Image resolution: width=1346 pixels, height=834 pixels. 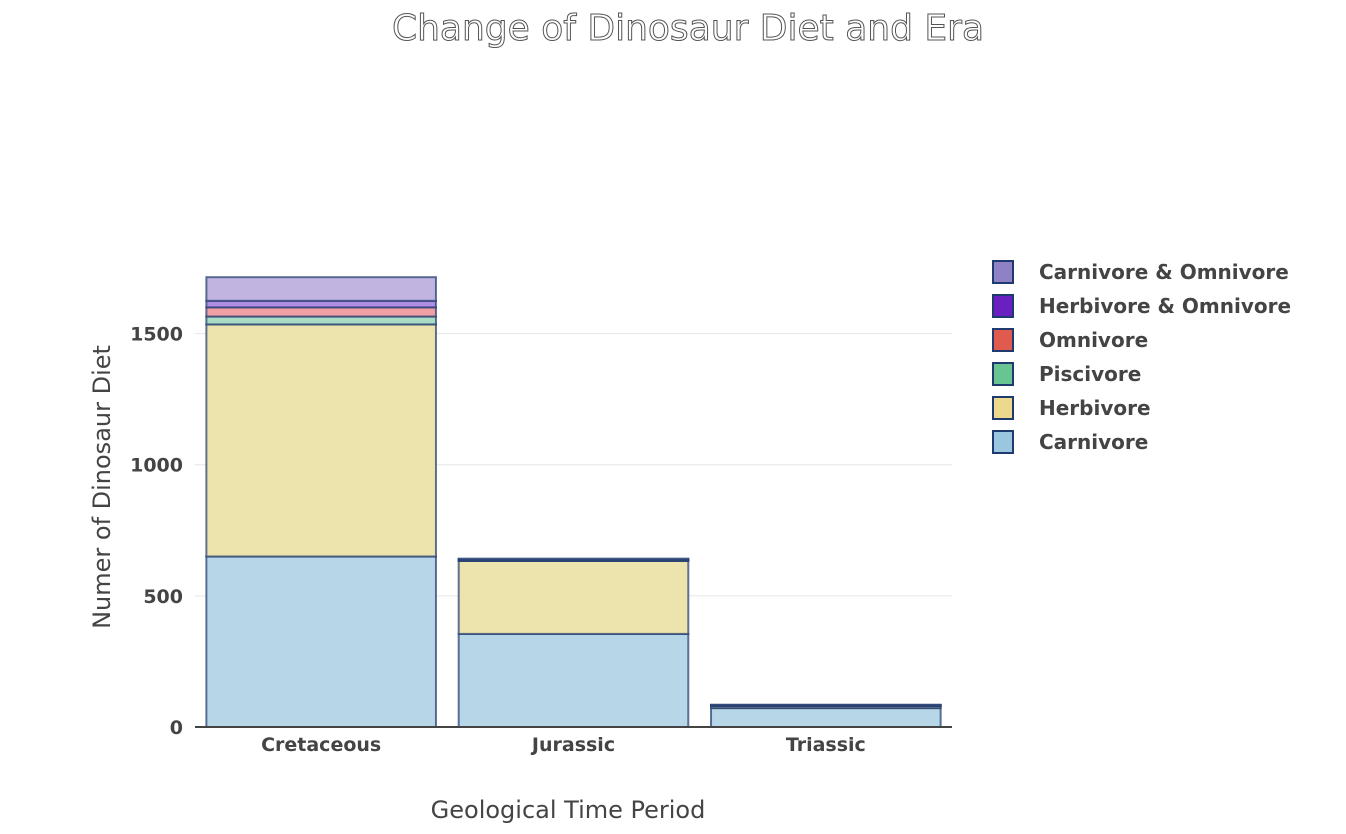 I want to click on y-axis-title: Numer of Dinosaur Diet, so click(x=102, y=487).